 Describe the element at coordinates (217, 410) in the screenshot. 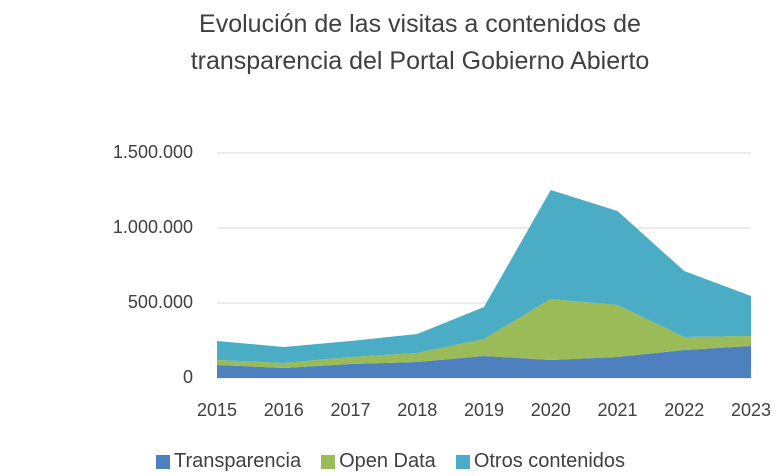

I see `x-tick-label: 2015` at that location.